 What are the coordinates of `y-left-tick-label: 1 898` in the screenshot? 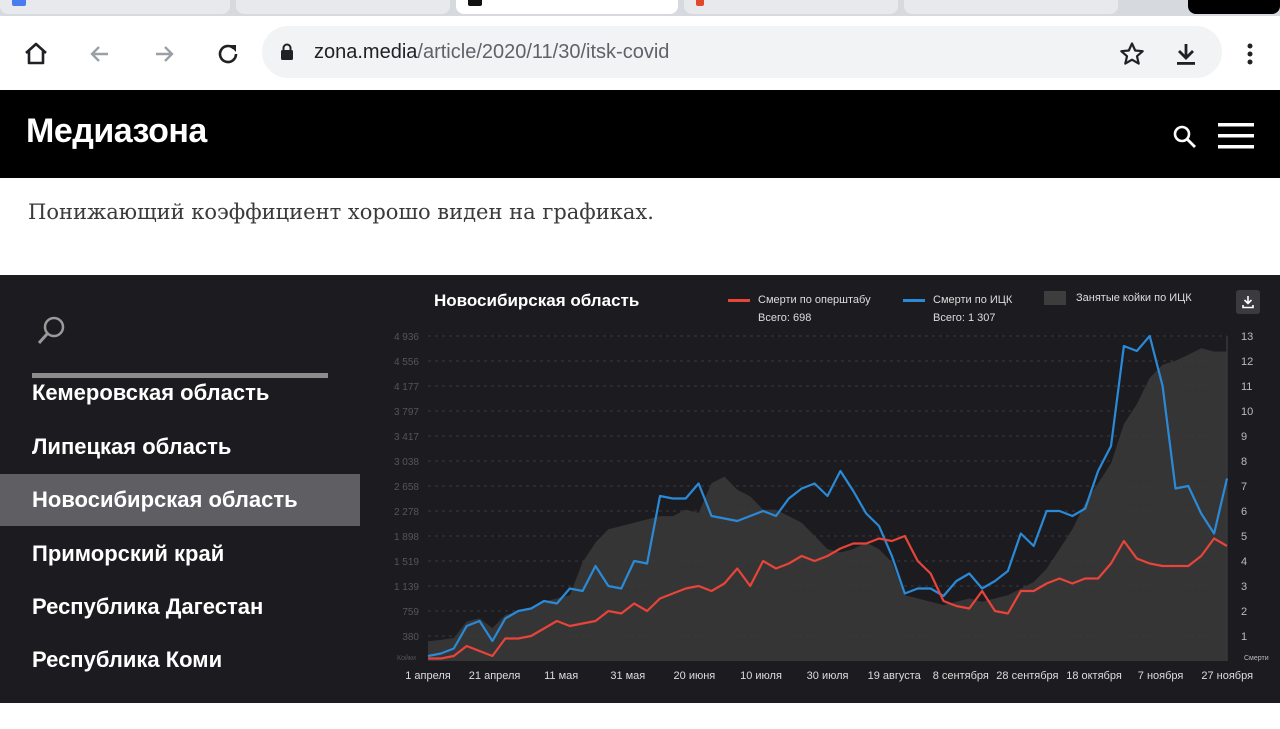 It's located at (406, 537).